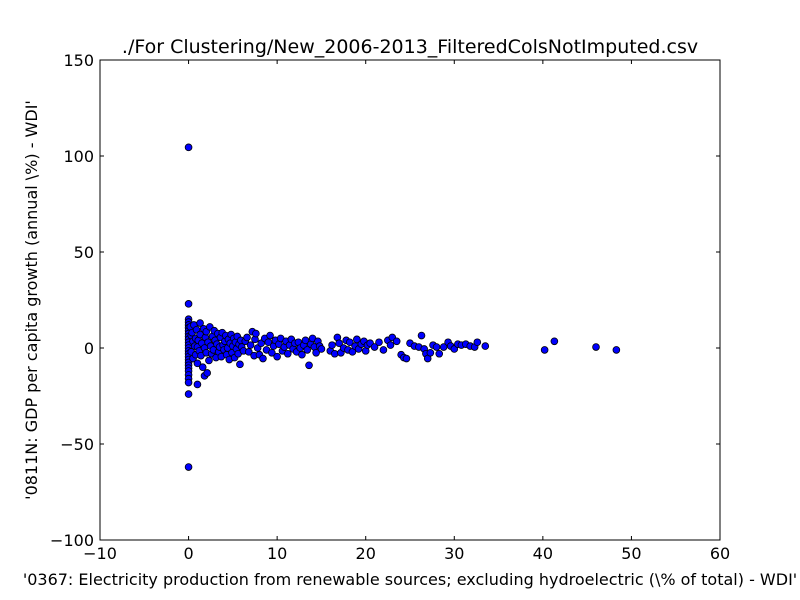  Describe the element at coordinates (100, 553) in the screenshot. I see `x-tick-label: −10` at that location.